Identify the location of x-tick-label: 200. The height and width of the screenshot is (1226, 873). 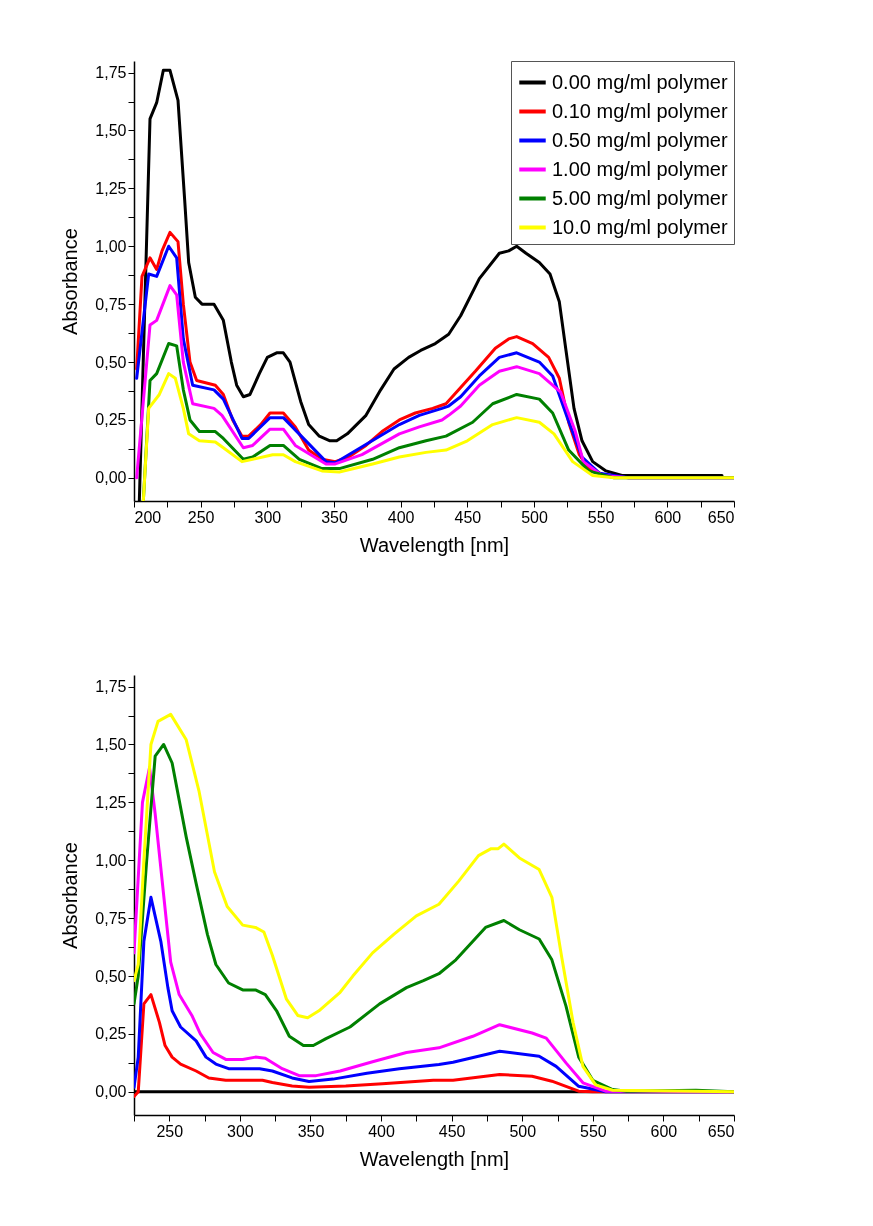
(148, 517).